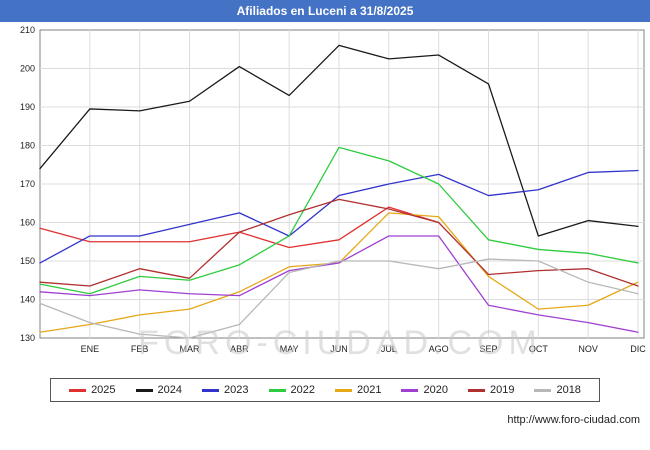 This screenshot has height=450, width=650. Describe the element at coordinates (236, 390) in the screenshot. I see `legend-label-2023: 2023` at that location.